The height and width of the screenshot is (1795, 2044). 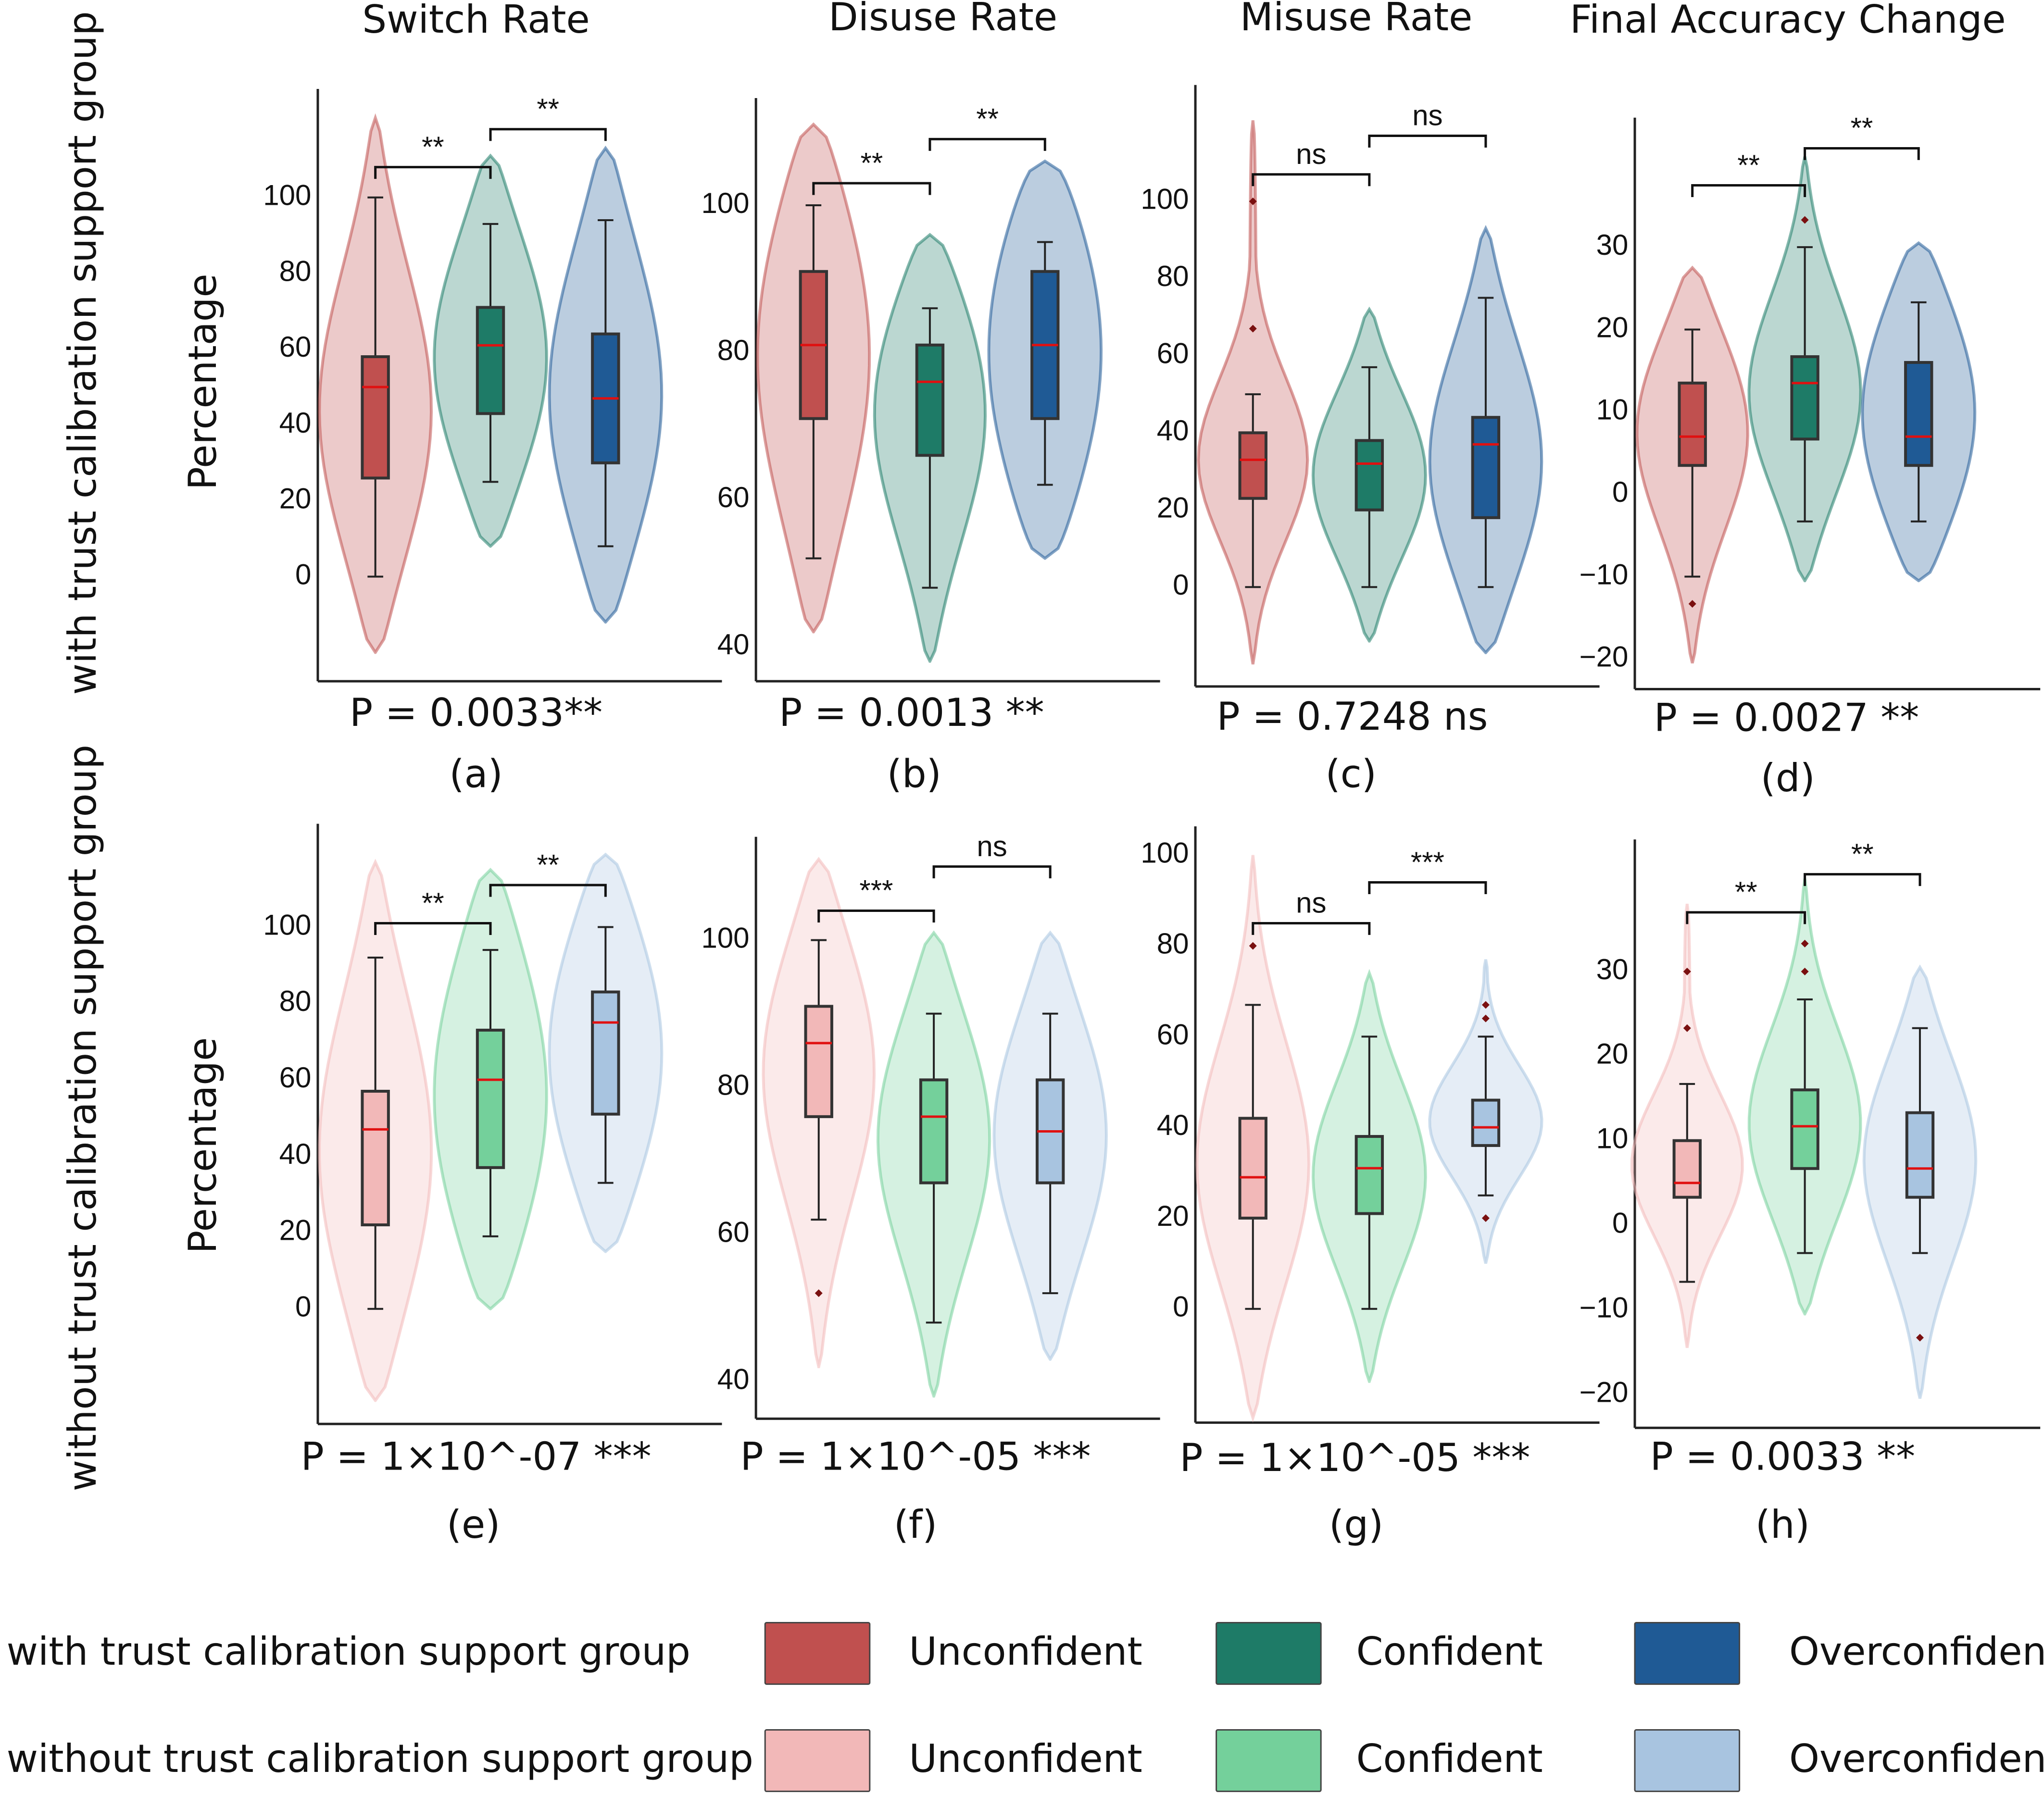 What do you see at coordinates (82, 1118) in the screenshot?
I see `row-label-without: without trust calibration support group` at bounding box center [82, 1118].